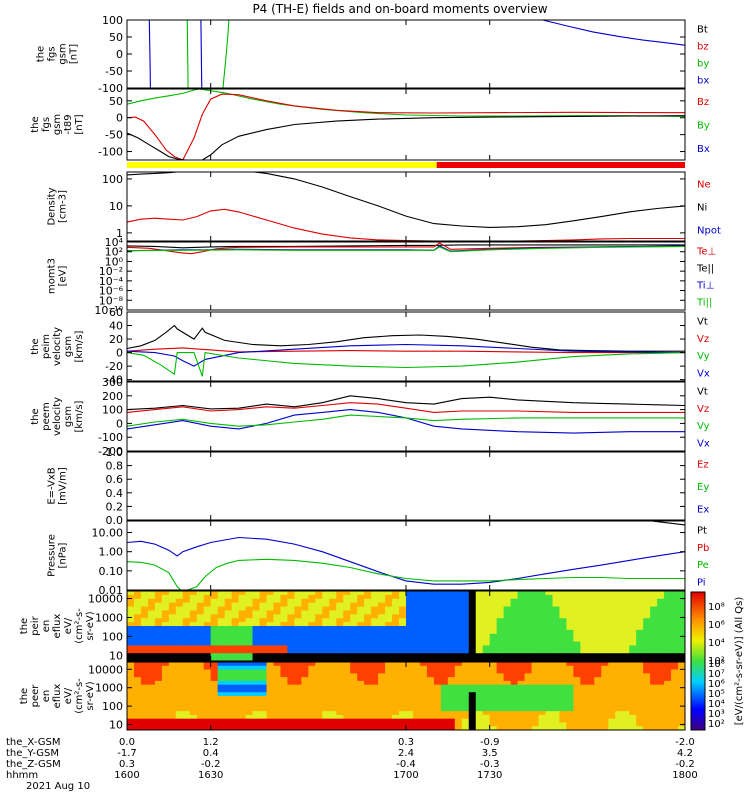 This screenshot has width=750, height=800. I want to click on panel-frame, so click(406, 416).